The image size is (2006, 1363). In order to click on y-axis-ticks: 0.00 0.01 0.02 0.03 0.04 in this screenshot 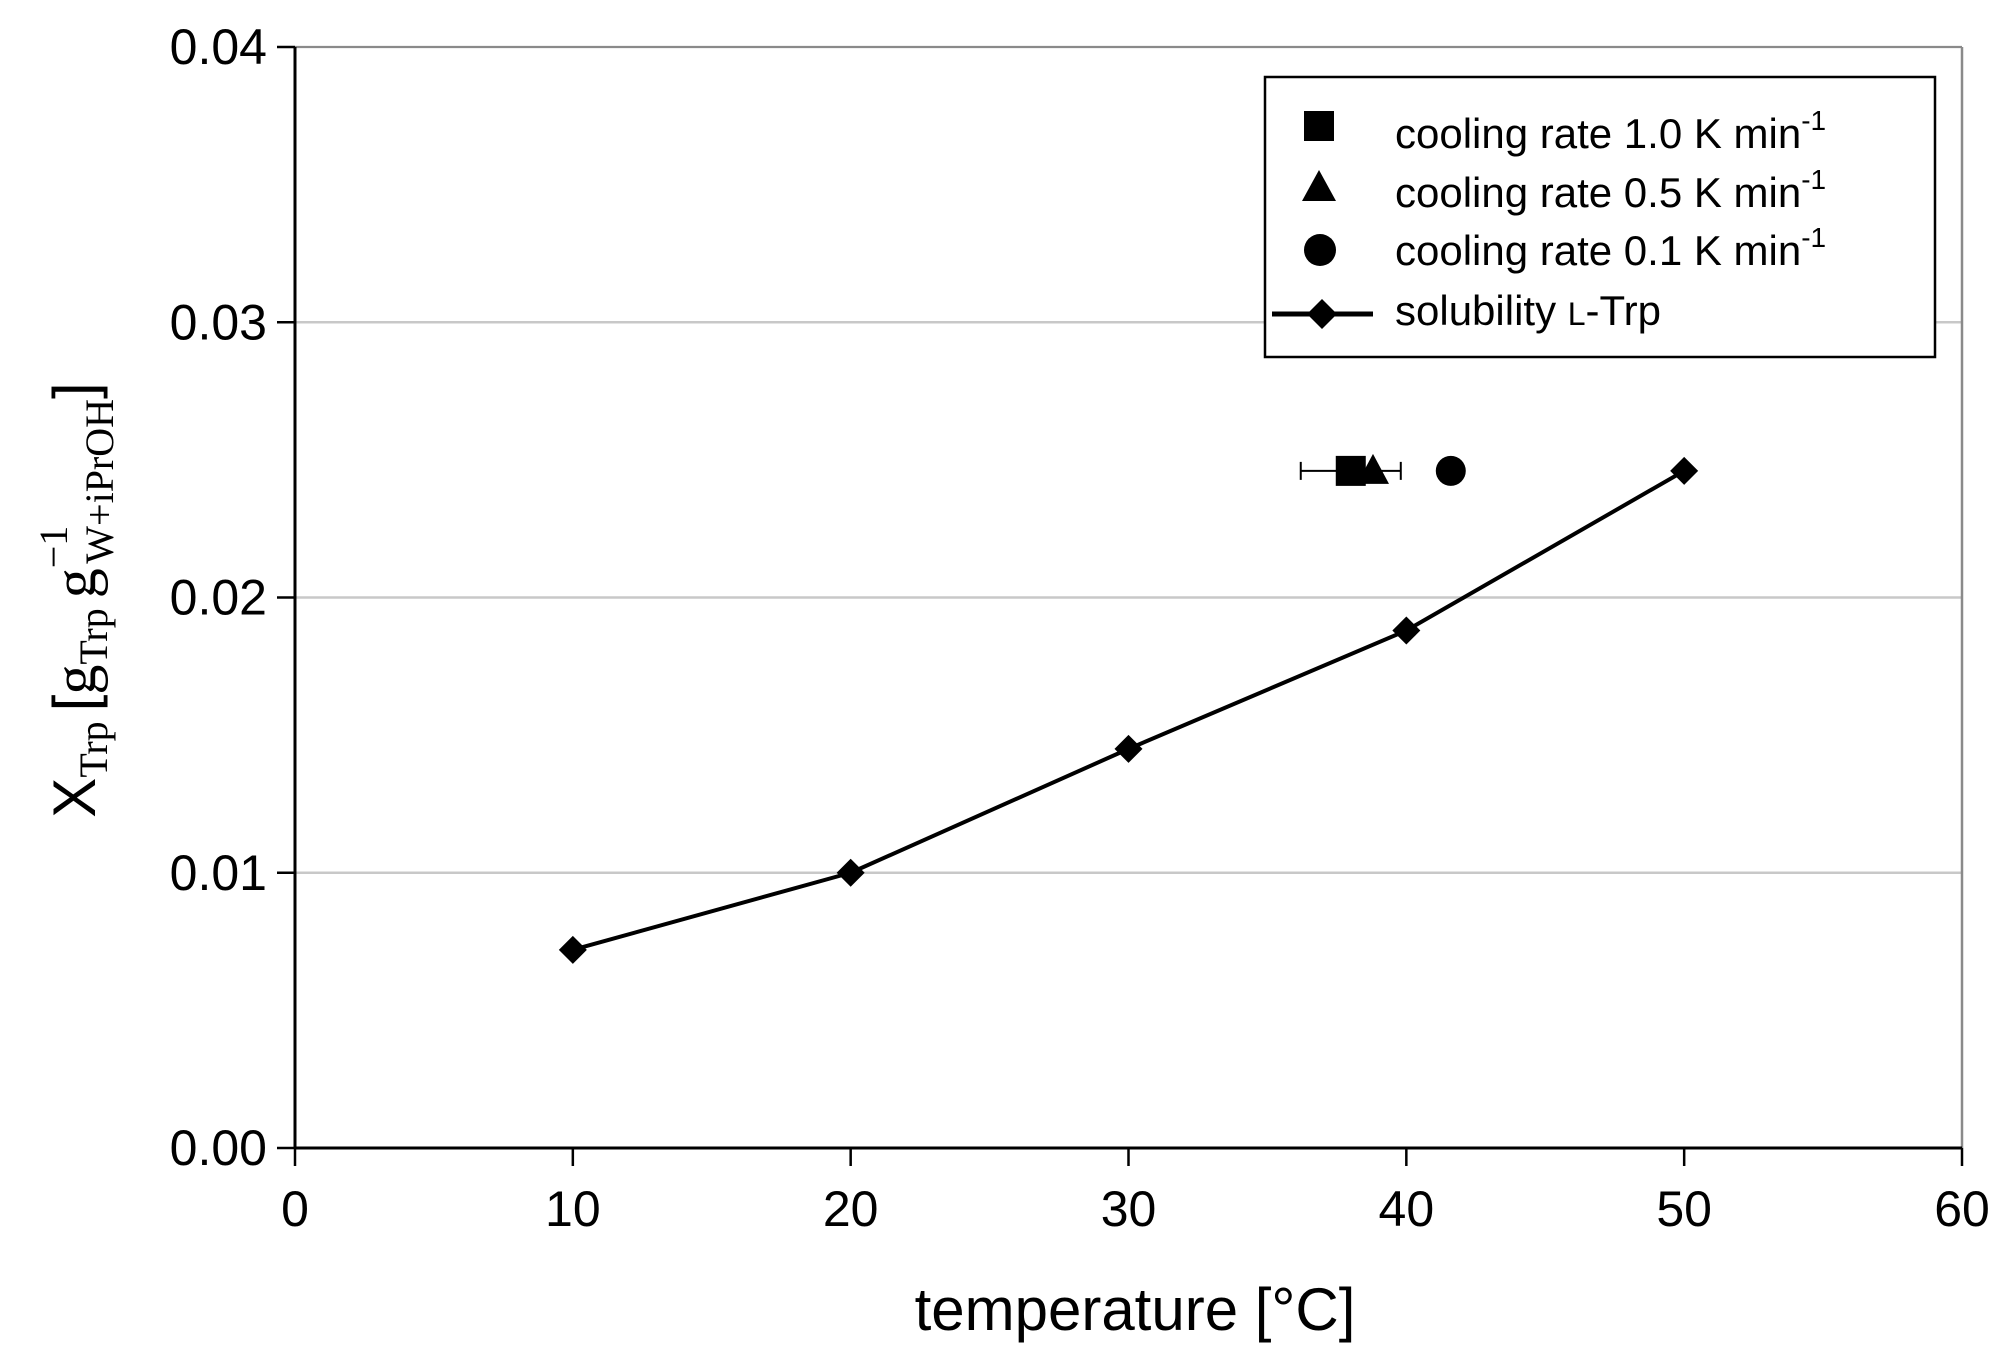, I will do `click(232, 597)`.